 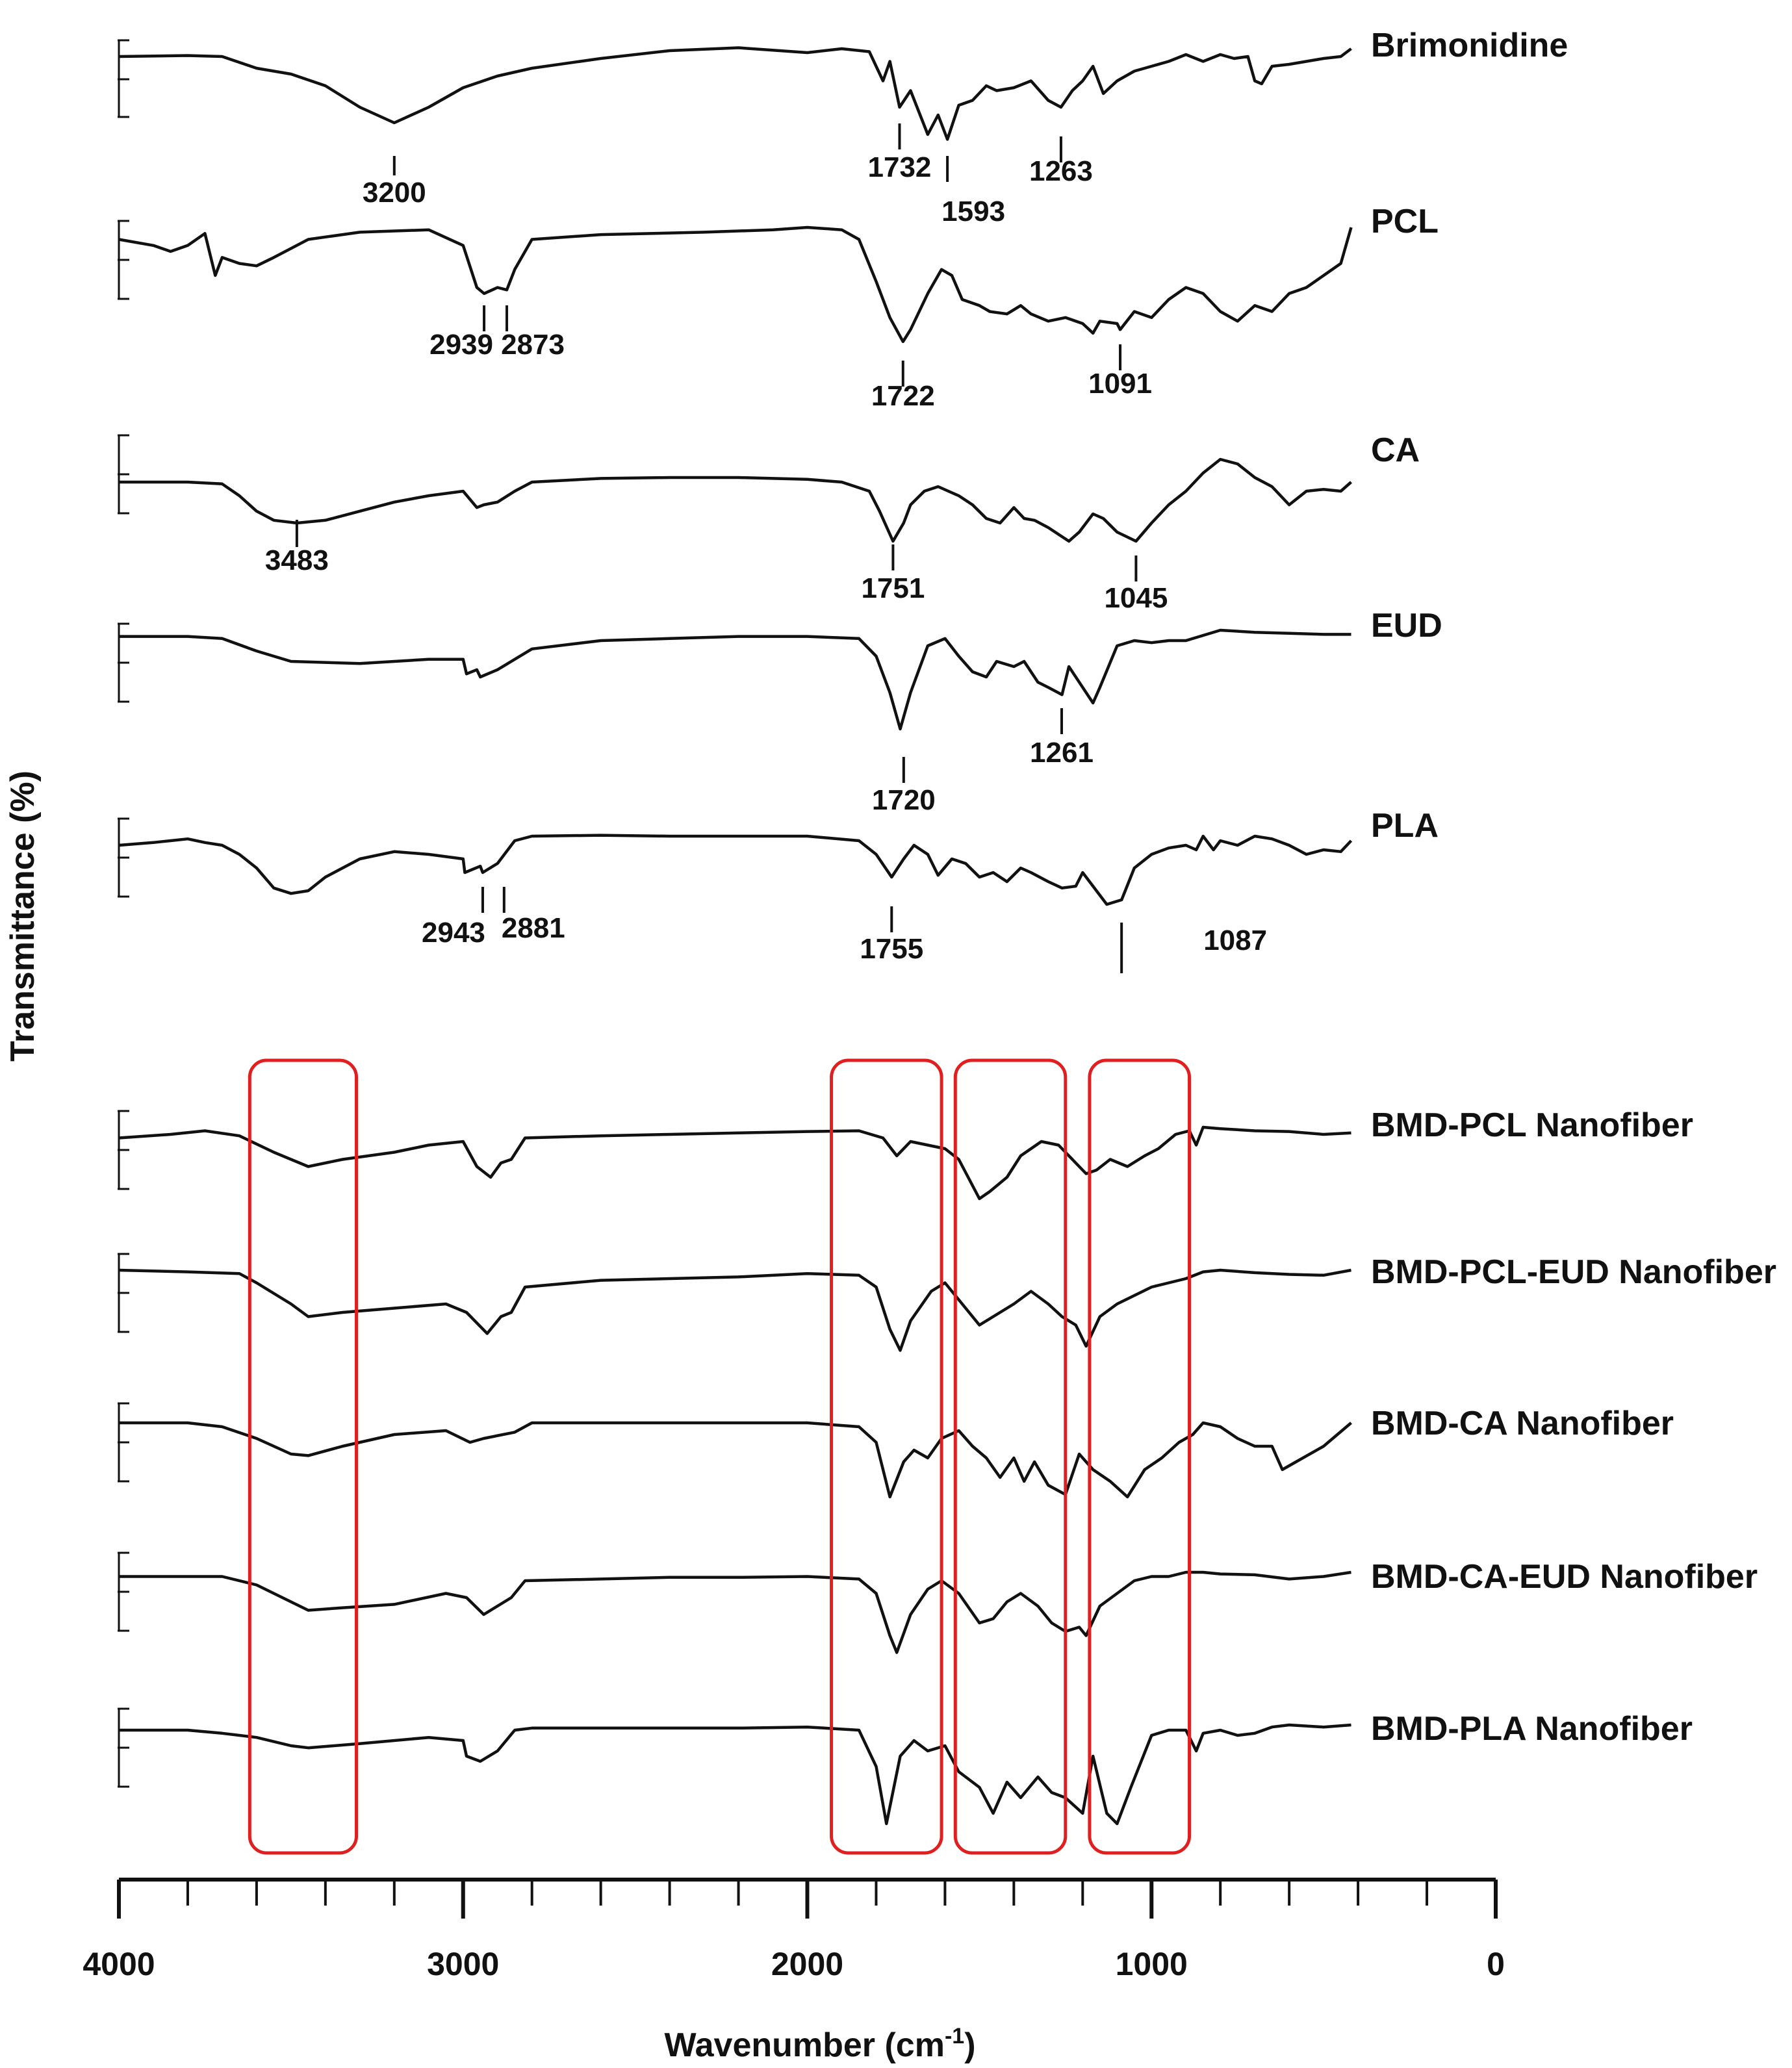 I want to click on series-bmd-ca-eud-nanofiber-label: BMD-CA-EUD Nanofiber, so click(x=1564, y=1577).